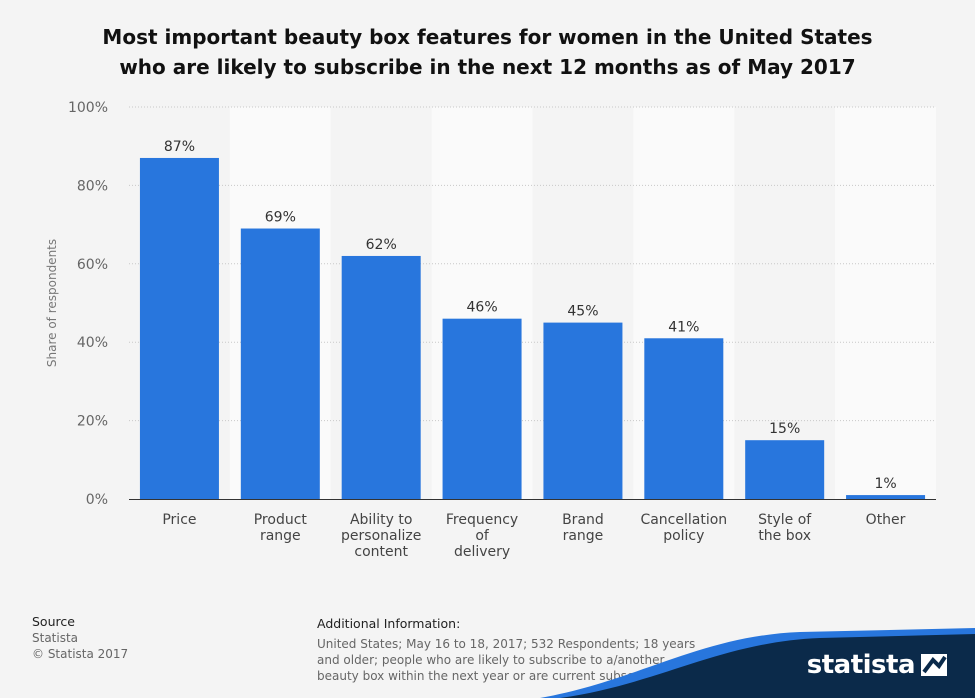 The image size is (975, 698). Describe the element at coordinates (683, 327) in the screenshot. I see `data-label: 41%` at that location.